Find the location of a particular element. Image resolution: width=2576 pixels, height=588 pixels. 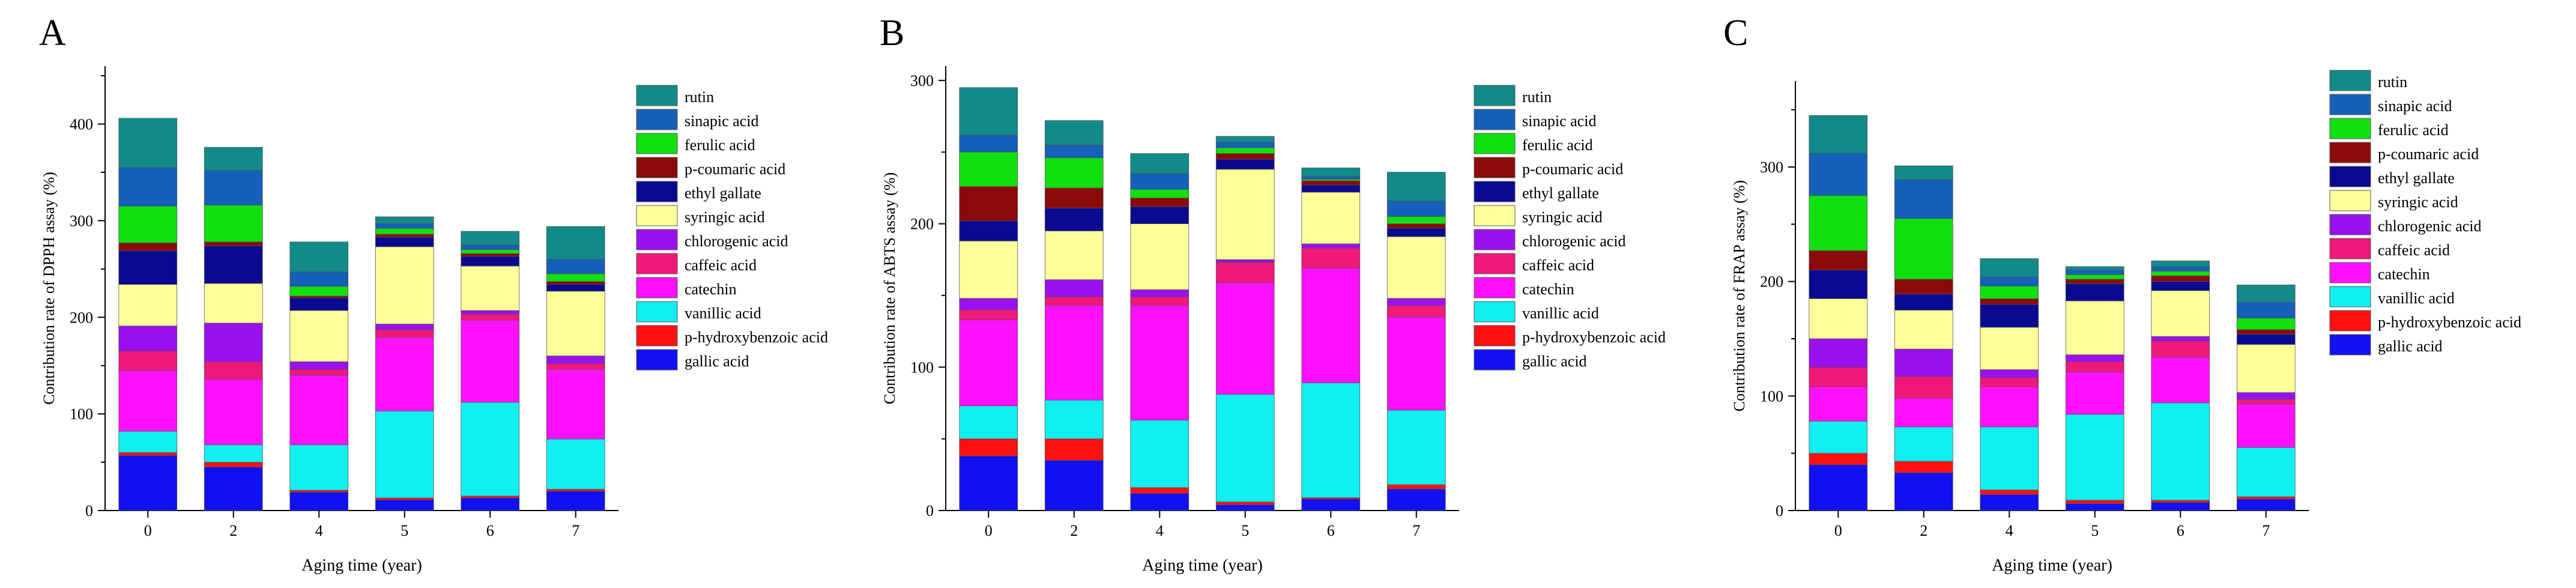

legend-label: syringic acid is located at coordinates (1562, 217).